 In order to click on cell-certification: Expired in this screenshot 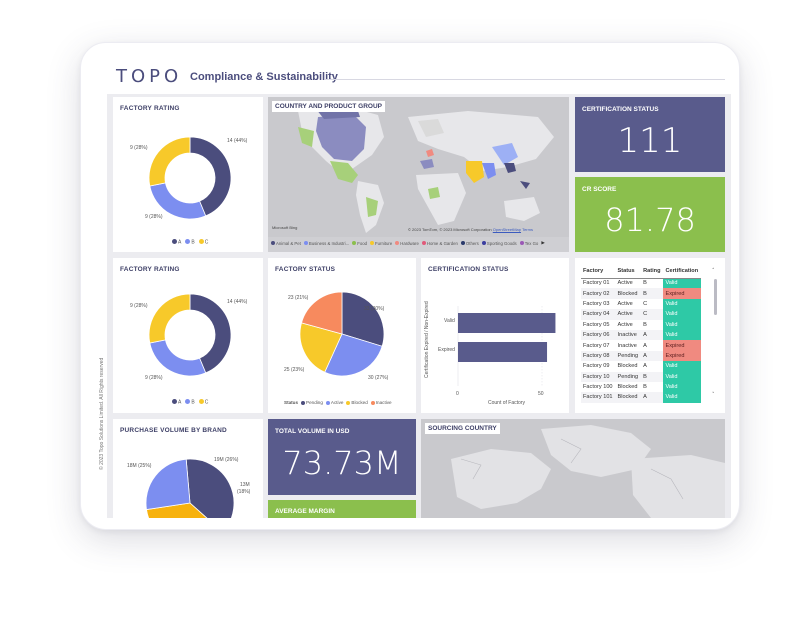, I will do `click(682, 356)`.